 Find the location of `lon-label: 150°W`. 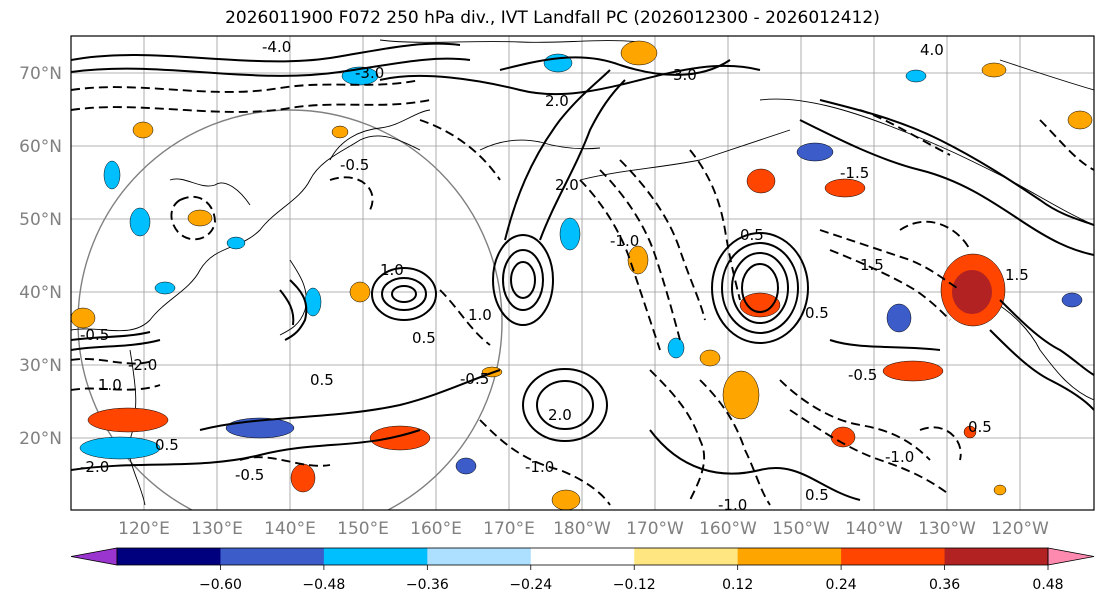

lon-label: 150°W is located at coordinates (801, 529).